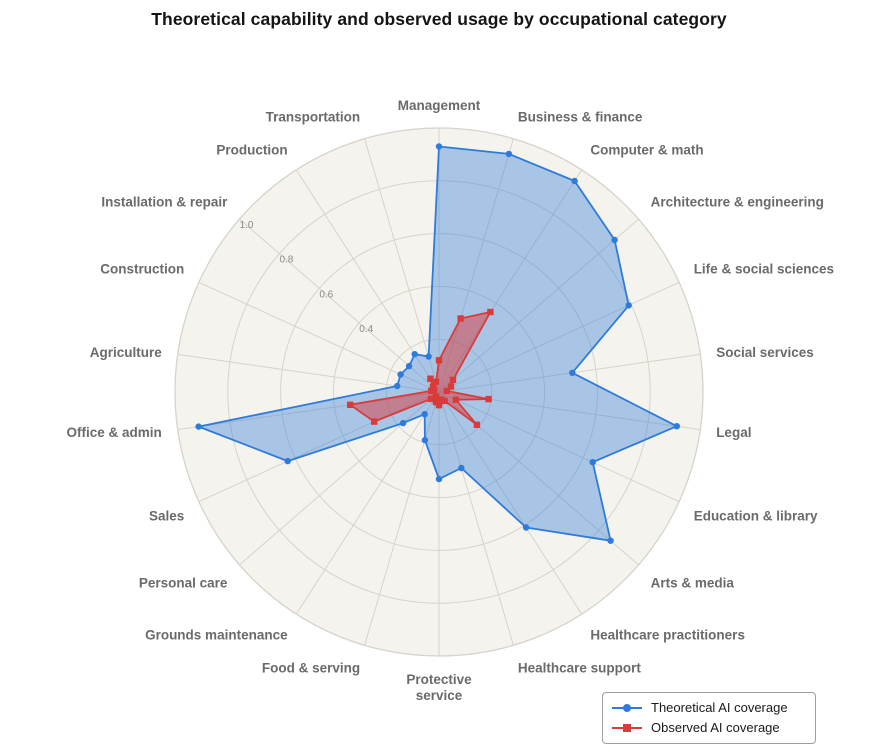 The height and width of the screenshot is (753, 878). I want to click on category-label: Life & social sciences, so click(764, 269).